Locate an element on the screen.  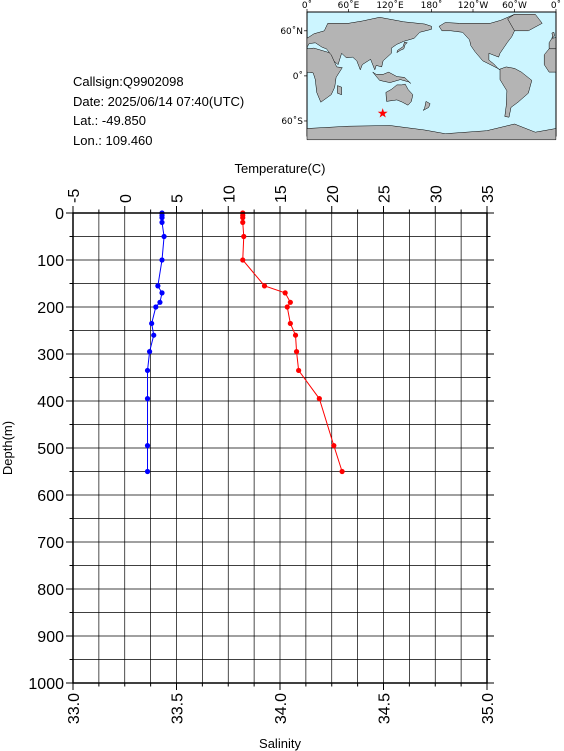
temperature-profile-line is located at coordinates (292, 342).